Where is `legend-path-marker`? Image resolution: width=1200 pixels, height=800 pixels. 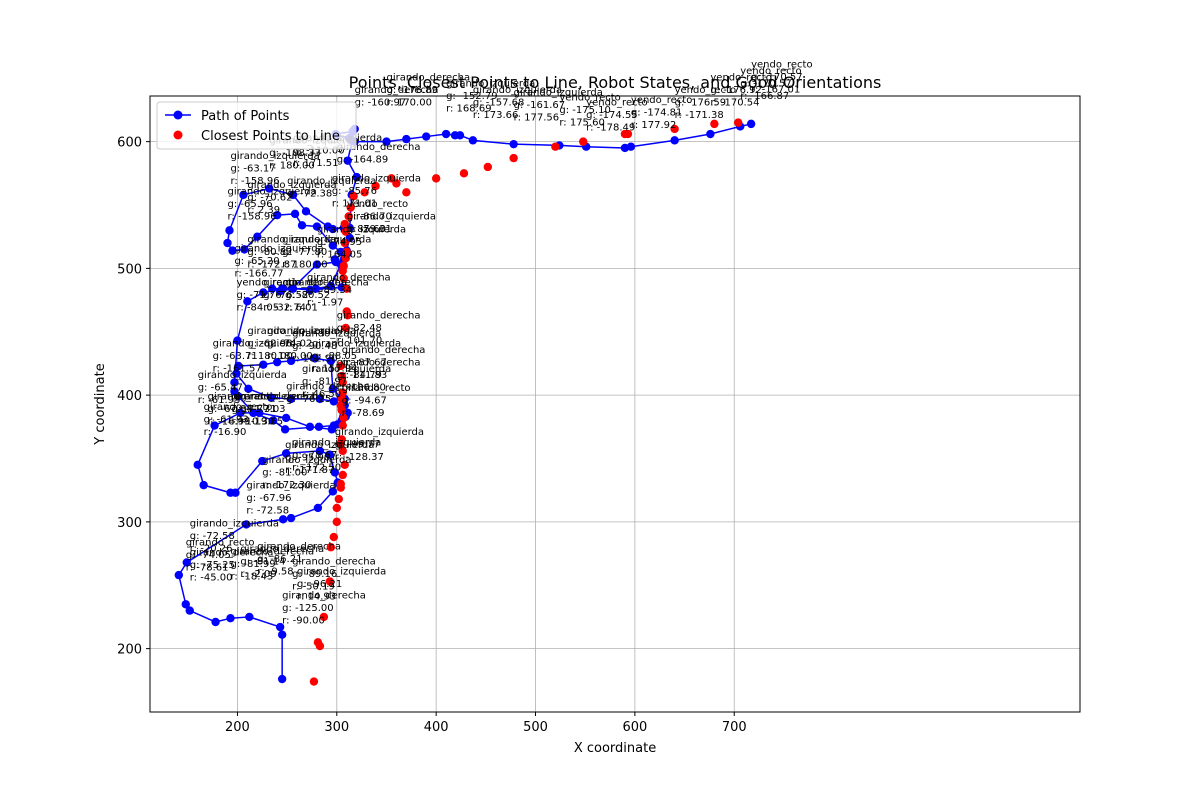
legend-path-marker is located at coordinates (178, 115).